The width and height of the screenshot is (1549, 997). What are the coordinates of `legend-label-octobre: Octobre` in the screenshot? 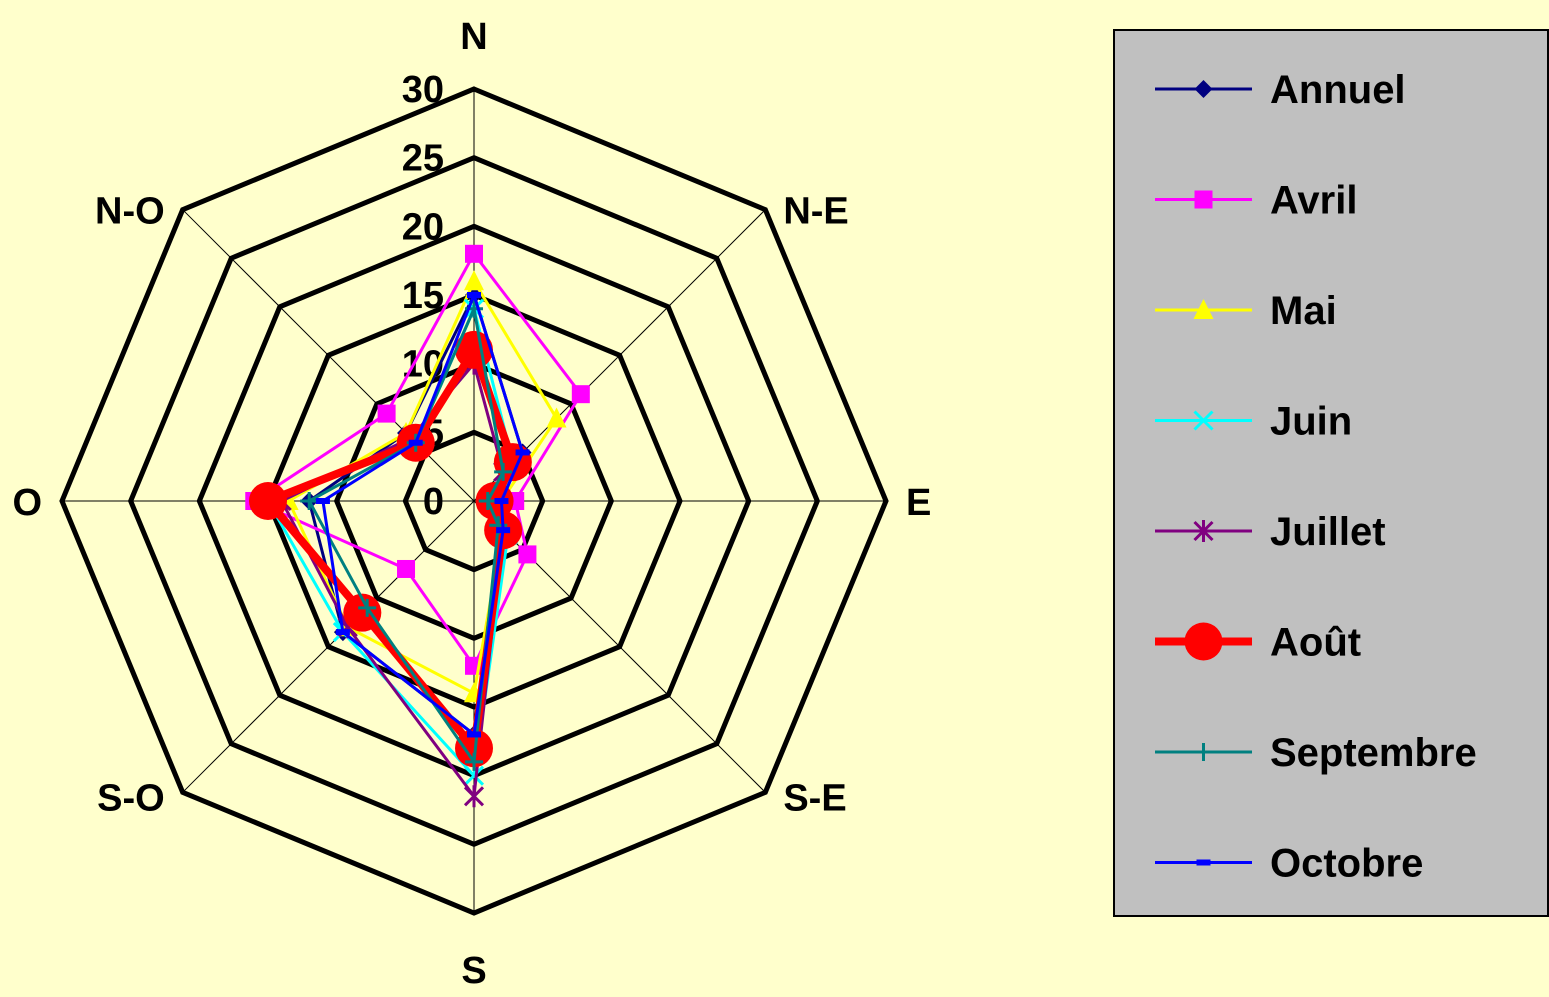 It's located at (1346, 864).